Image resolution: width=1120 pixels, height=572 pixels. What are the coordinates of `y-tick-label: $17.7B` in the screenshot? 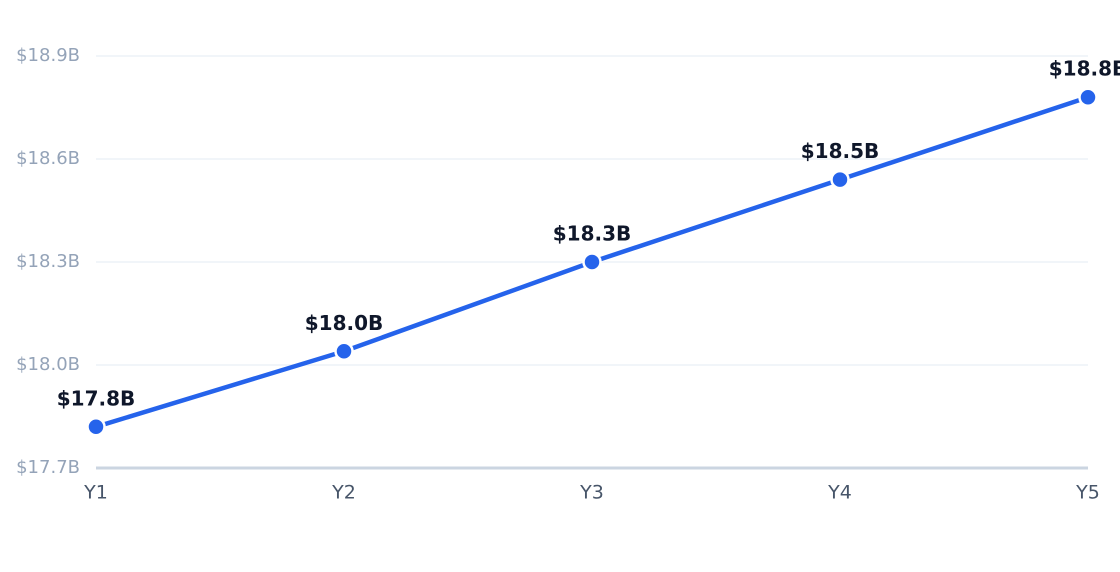 It's located at (48, 467).